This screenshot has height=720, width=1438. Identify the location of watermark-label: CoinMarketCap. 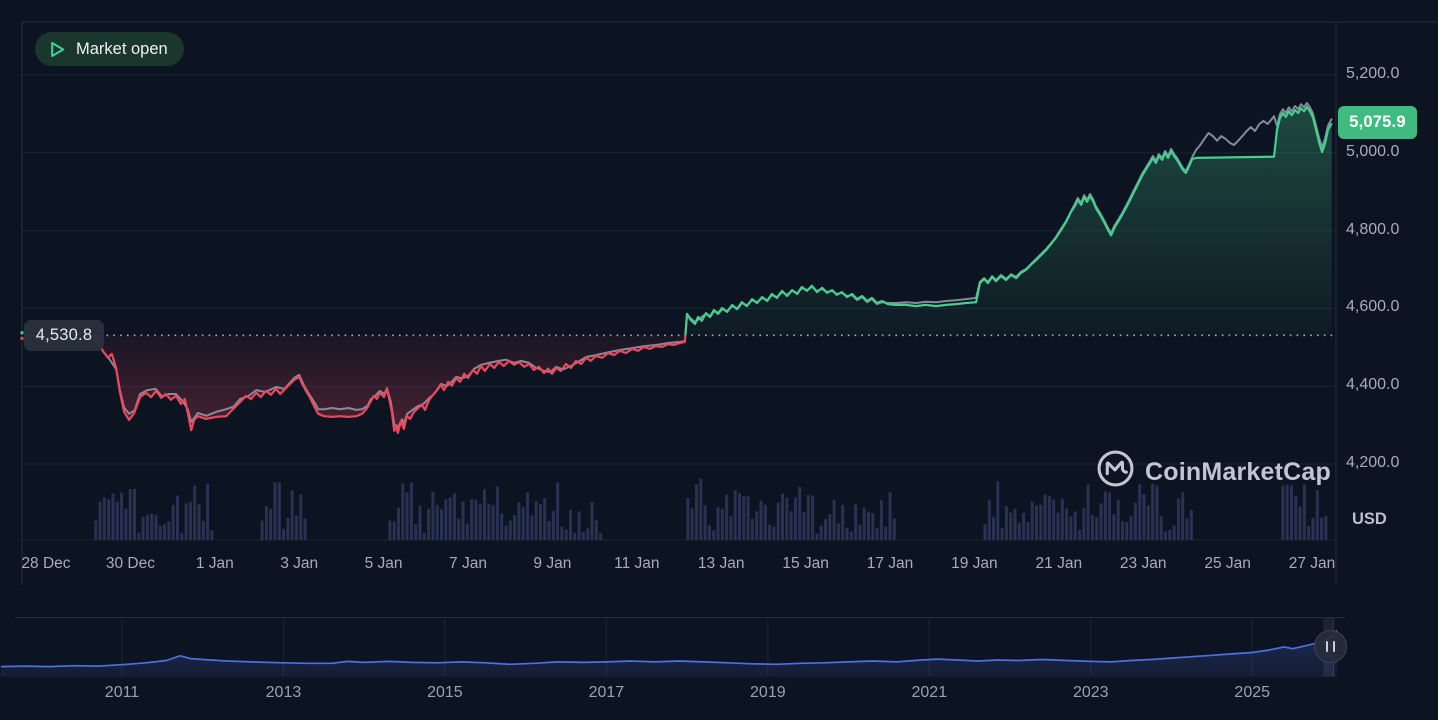
(1238, 471).